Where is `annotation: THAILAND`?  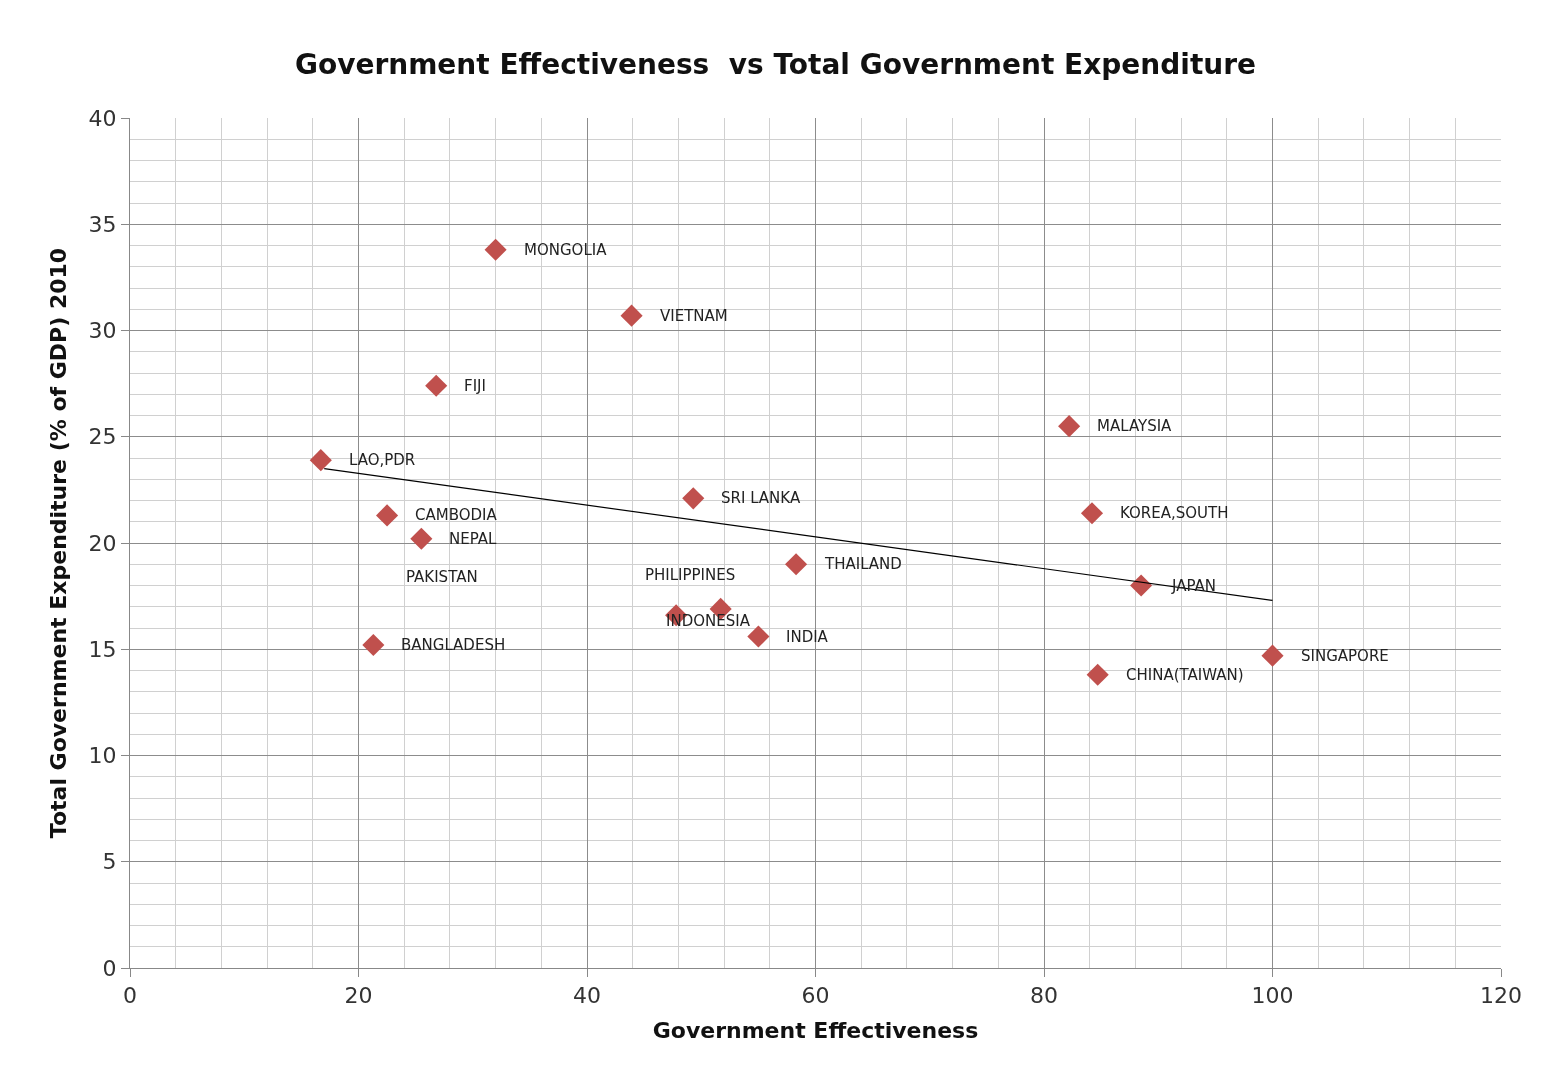
annotation: THAILAND is located at coordinates (863, 564).